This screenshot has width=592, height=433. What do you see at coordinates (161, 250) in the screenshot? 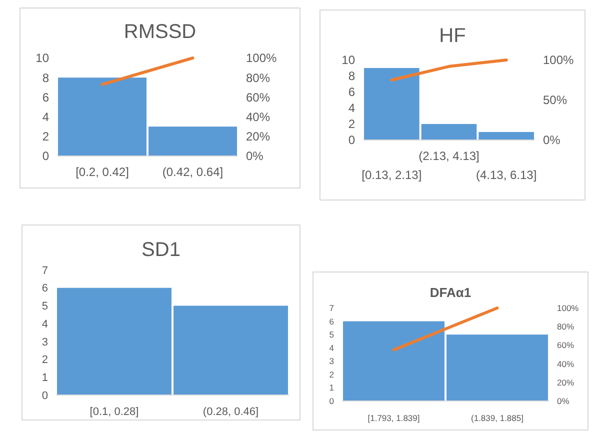
I see `chart-title: SD1` at bounding box center [161, 250].